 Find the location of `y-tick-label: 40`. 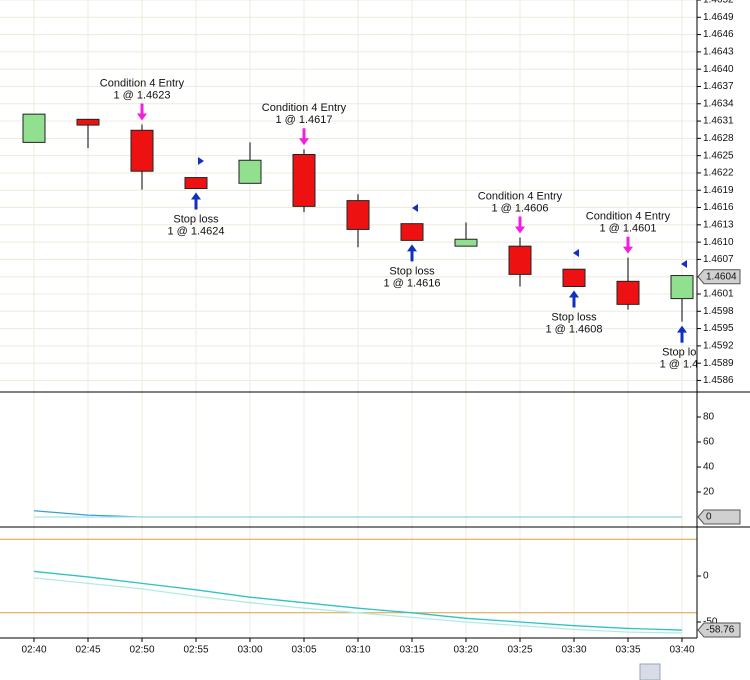

y-tick-label: 40 is located at coordinates (709, 467).